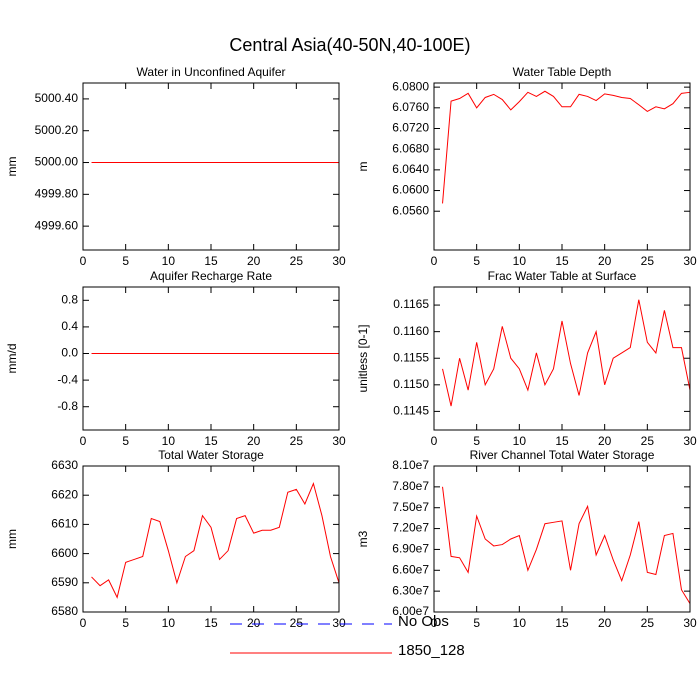  I want to click on y-axis-label: mm/d, so click(12, 359).